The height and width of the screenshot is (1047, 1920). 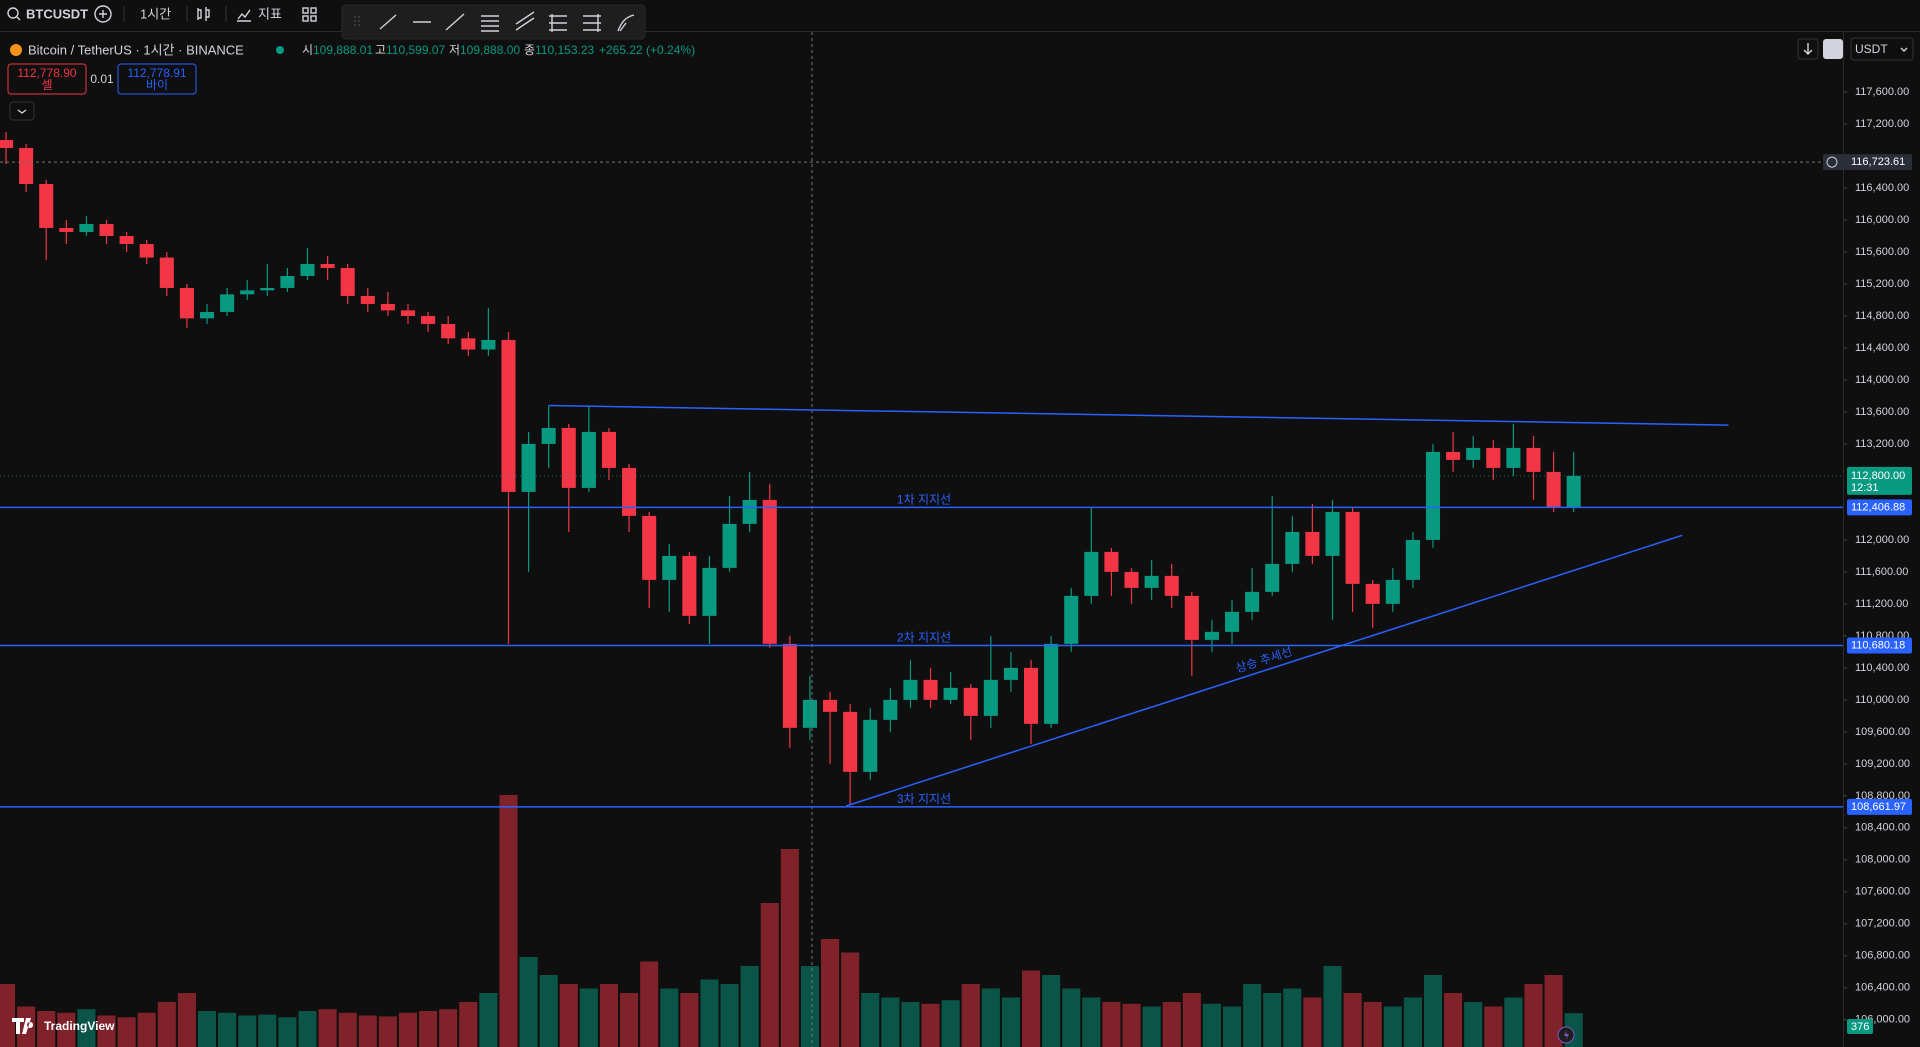 I want to click on buy-label: 바이, so click(x=157, y=85).